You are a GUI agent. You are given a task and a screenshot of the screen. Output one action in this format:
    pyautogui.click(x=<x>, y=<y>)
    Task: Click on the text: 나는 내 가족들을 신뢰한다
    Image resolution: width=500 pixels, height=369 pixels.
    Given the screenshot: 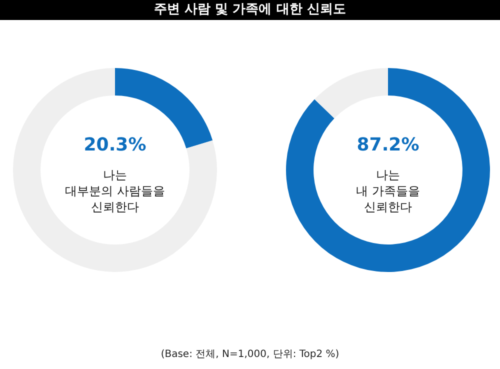 What is the action you would take?
    pyautogui.click(x=388, y=191)
    